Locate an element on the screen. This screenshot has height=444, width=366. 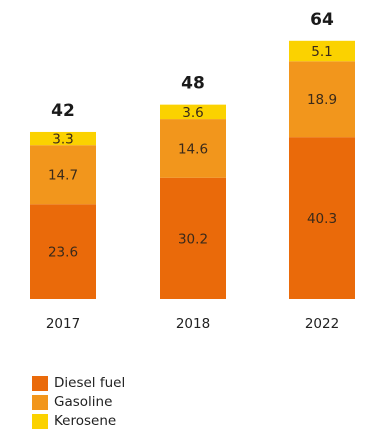
bar-segment-diesel-fuel-2022 is located at coordinates (322, 218).